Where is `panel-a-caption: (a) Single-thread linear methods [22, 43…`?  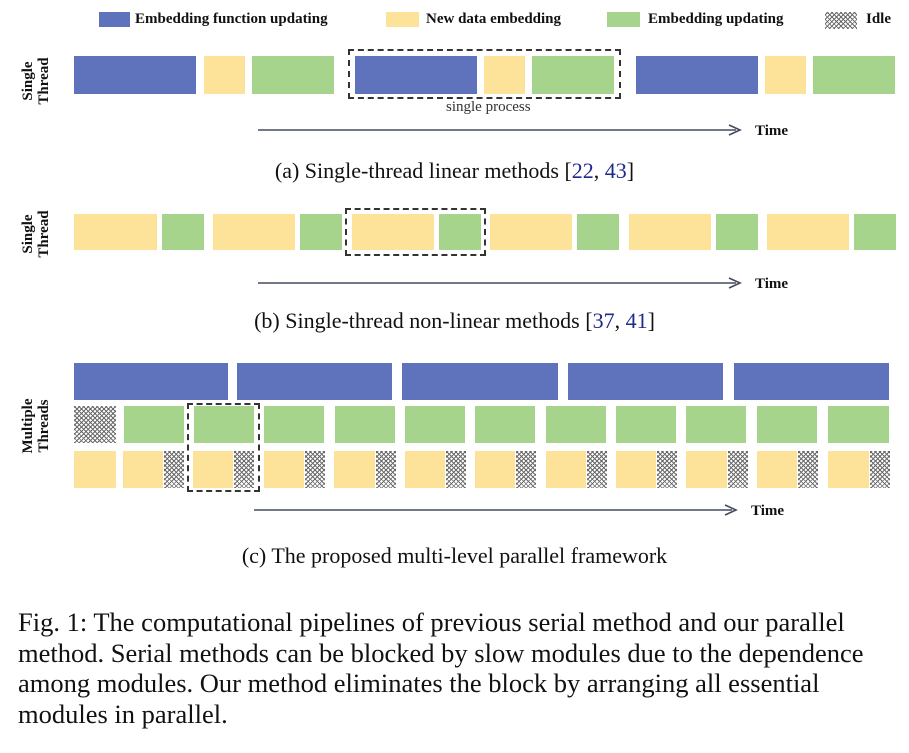
panel-a-caption: (a) Single-thread linear methods [22, 43… is located at coordinates (454, 171).